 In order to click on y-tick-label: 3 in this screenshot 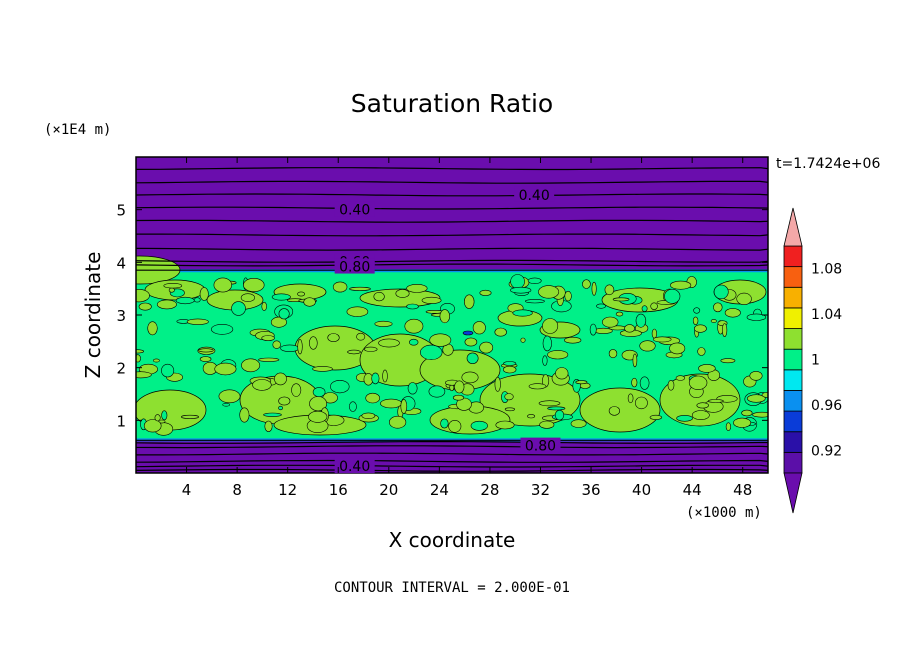, I will do `click(121, 316)`.